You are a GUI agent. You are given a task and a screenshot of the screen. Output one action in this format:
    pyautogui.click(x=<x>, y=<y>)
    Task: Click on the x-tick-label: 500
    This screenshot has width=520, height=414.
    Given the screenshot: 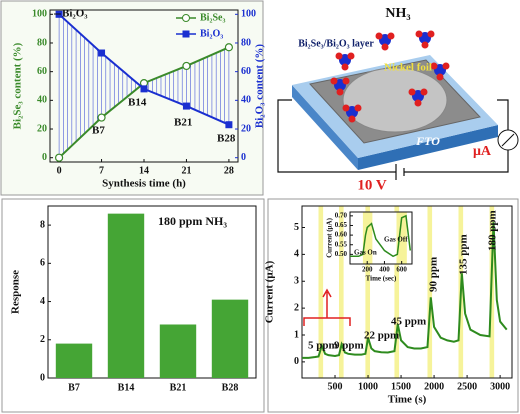 What is the action you would take?
    pyautogui.click(x=335, y=386)
    